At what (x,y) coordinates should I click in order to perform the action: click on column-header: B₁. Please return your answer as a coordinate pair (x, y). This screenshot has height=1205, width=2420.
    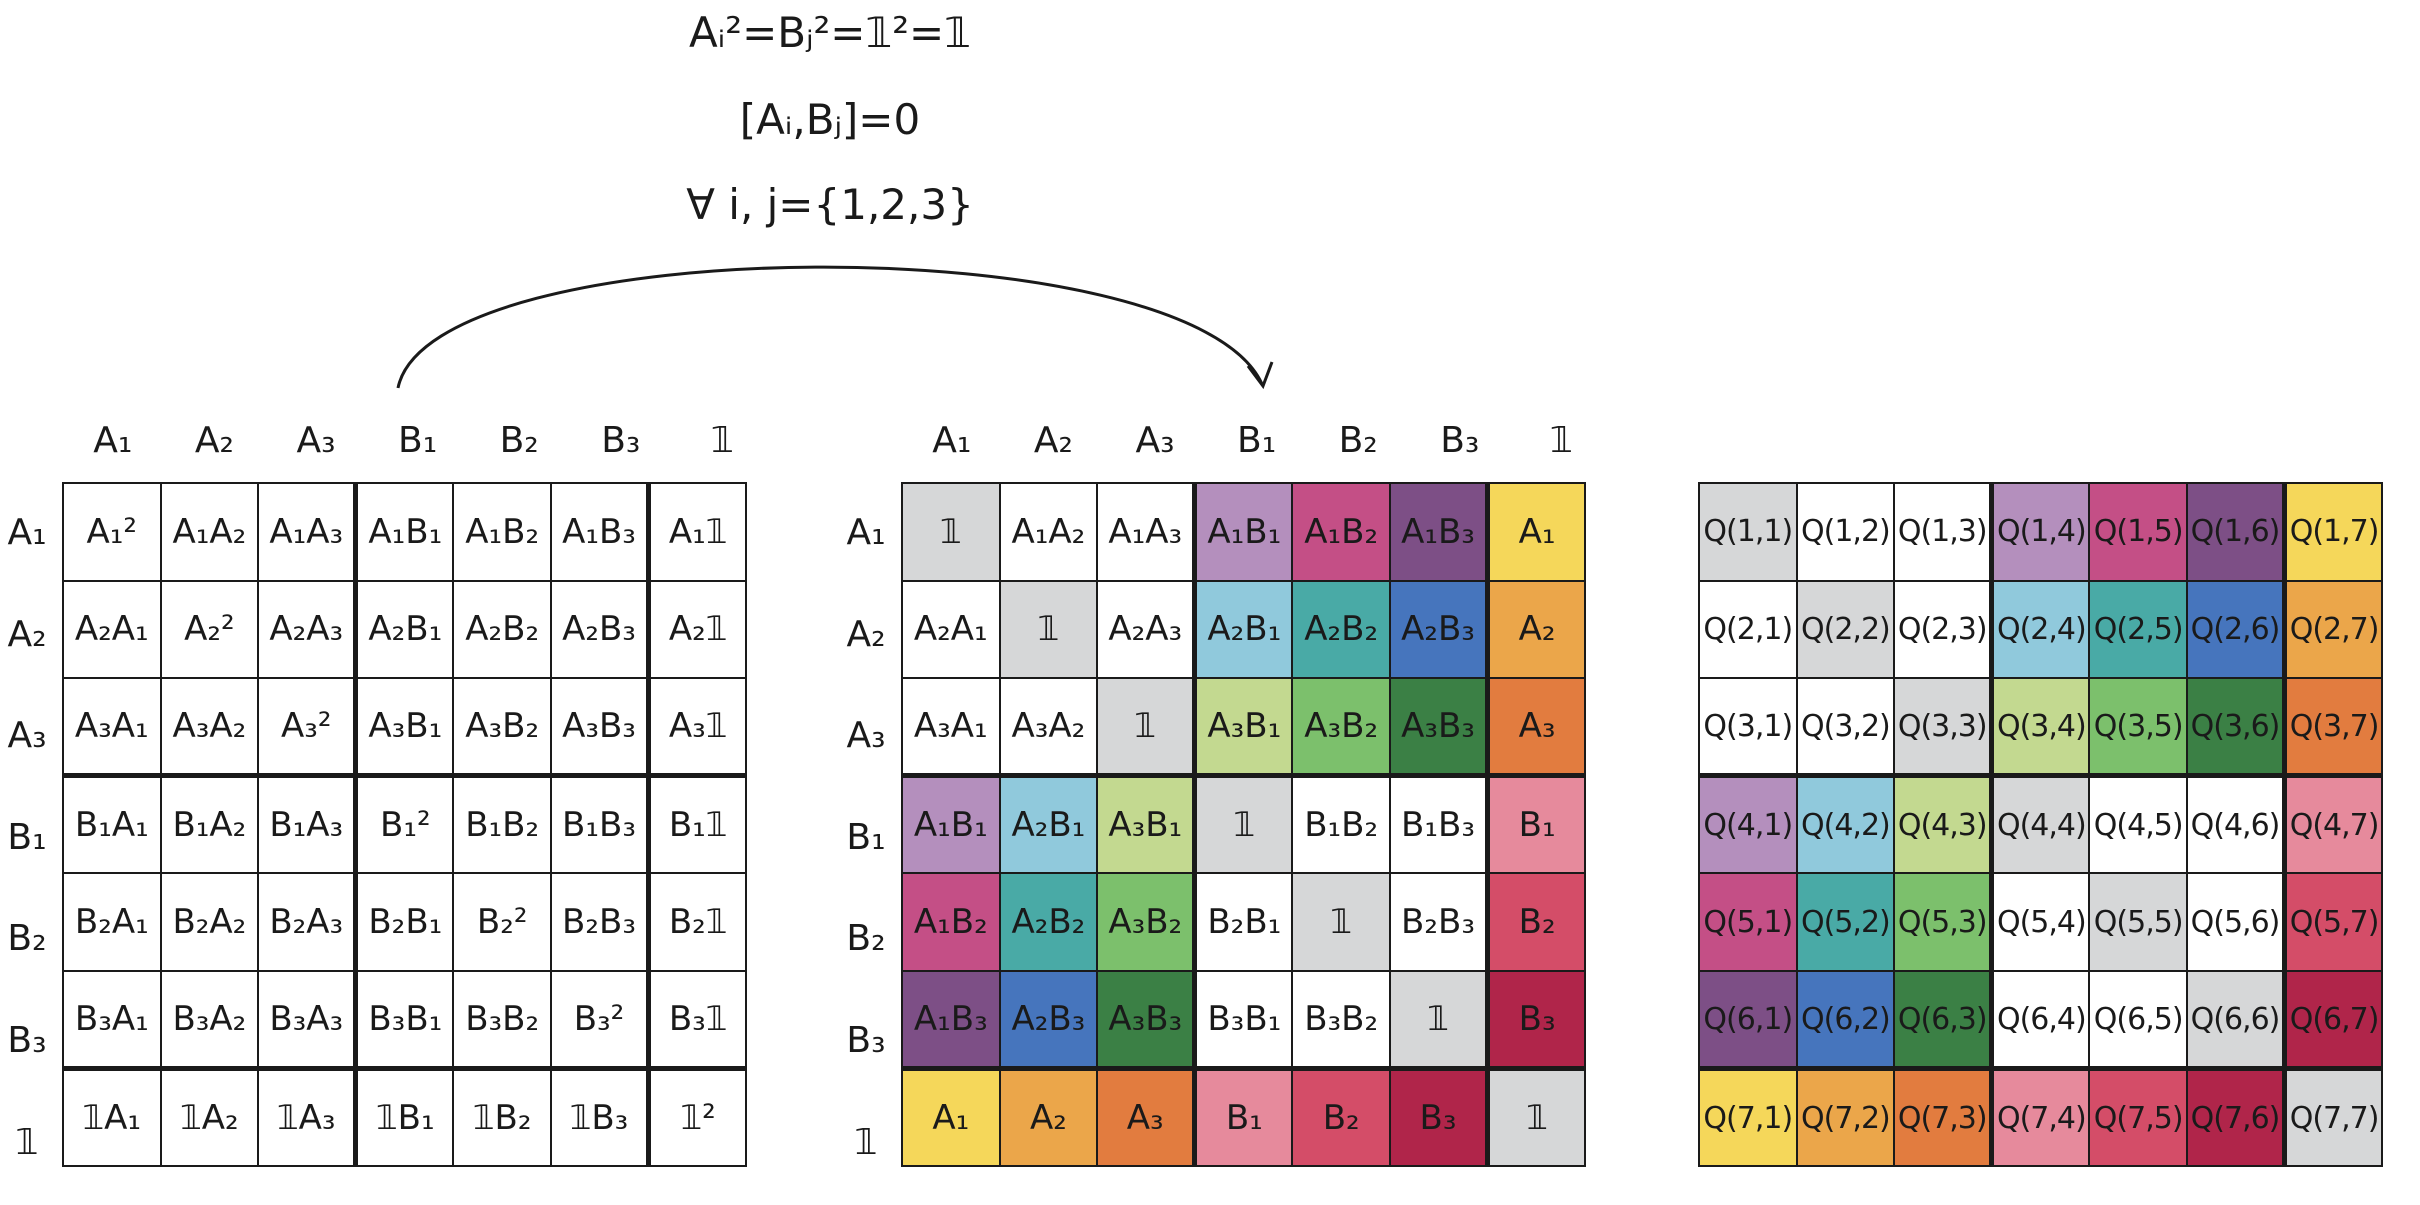
    Looking at the image, I should click on (418, 440).